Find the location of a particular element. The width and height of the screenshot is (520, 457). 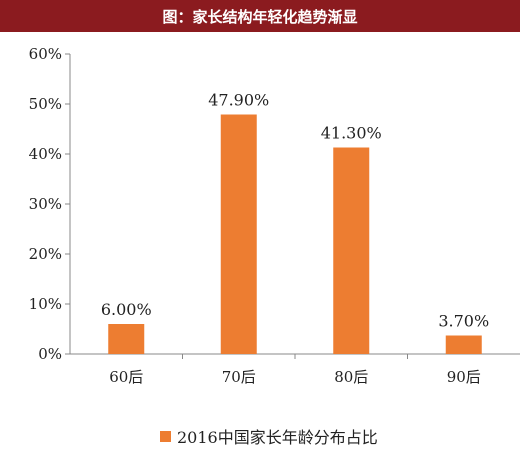

chart-title: 图：家长结构年轻化趋势渐显 is located at coordinates (260, 16).